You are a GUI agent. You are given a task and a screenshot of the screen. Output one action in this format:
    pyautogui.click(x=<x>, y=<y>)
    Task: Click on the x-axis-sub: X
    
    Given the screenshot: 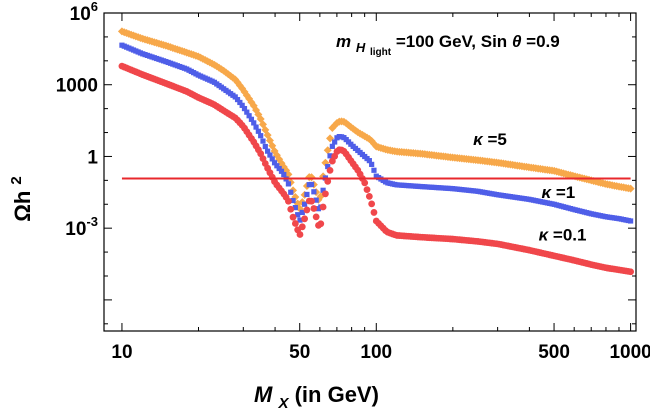 What is the action you would take?
    pyautogui.click(x=283, y=403)
    